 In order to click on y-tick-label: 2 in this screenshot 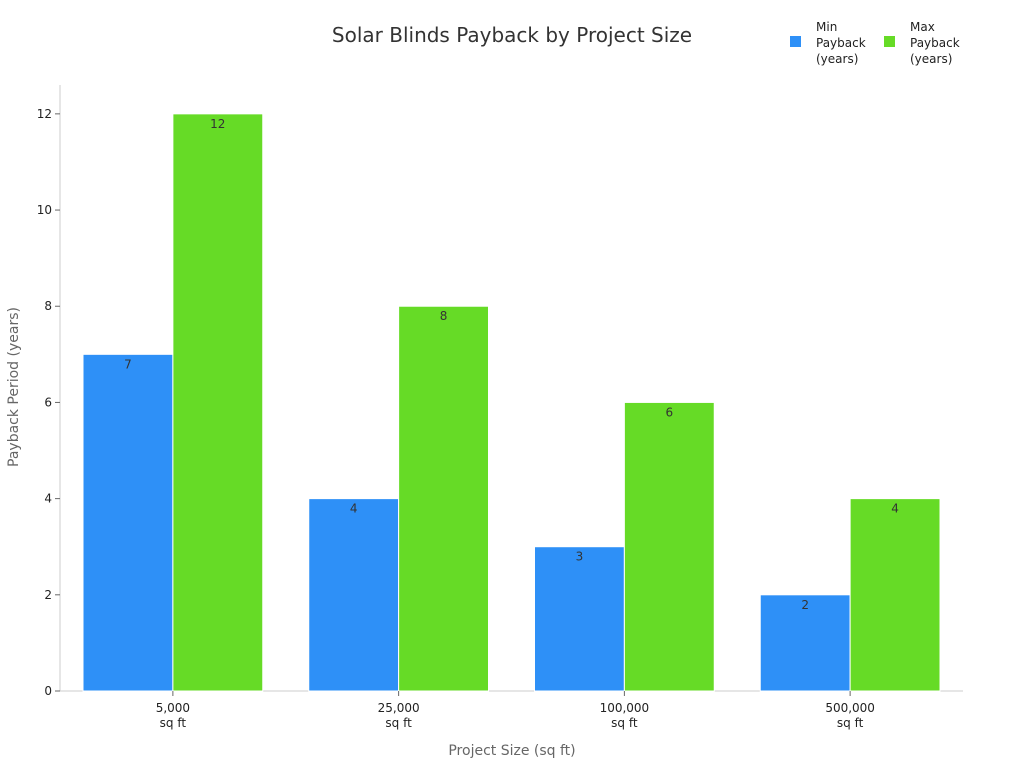, I will do `click(48, 595)`.